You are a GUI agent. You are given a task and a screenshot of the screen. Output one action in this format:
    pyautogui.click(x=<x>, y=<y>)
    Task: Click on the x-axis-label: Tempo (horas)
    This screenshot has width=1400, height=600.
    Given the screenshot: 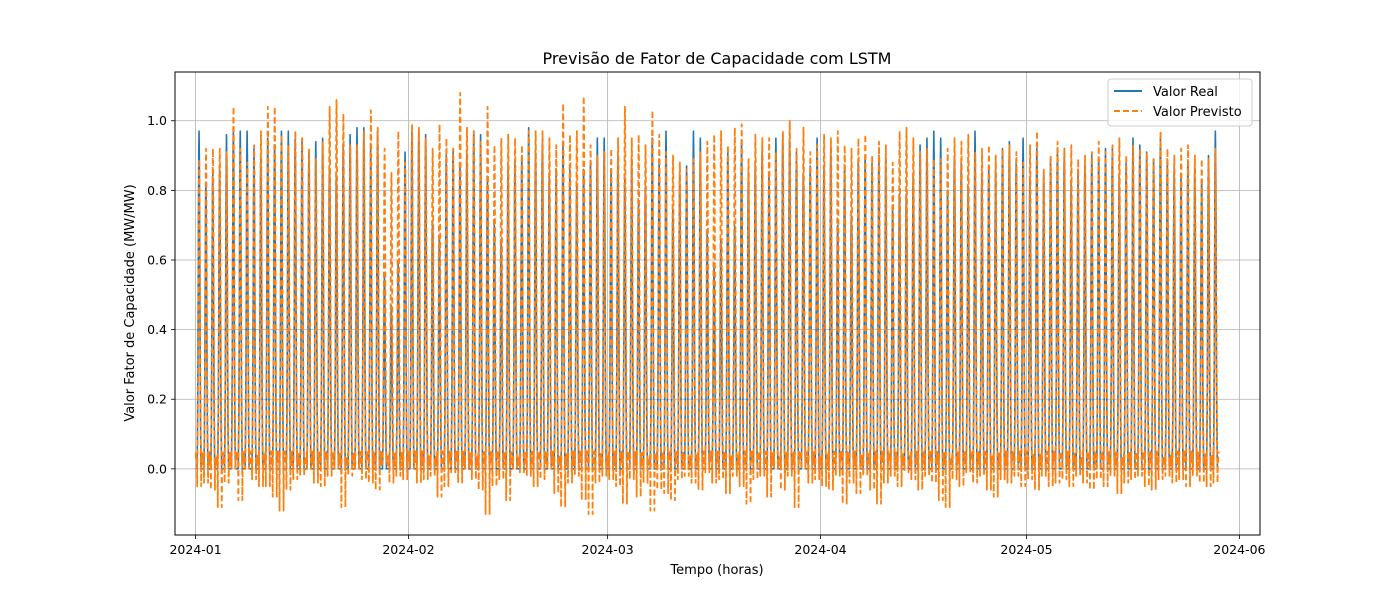 What is the action you would take?
    pyautogui.click(x=716, y=570)
    